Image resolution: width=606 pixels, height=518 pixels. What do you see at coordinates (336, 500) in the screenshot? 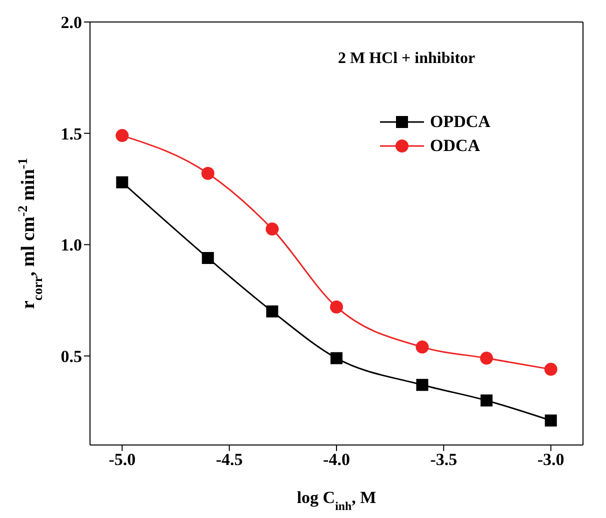
I see `x-axis-title: log C$_{inh}$, M` at bounding box center [336, 500].